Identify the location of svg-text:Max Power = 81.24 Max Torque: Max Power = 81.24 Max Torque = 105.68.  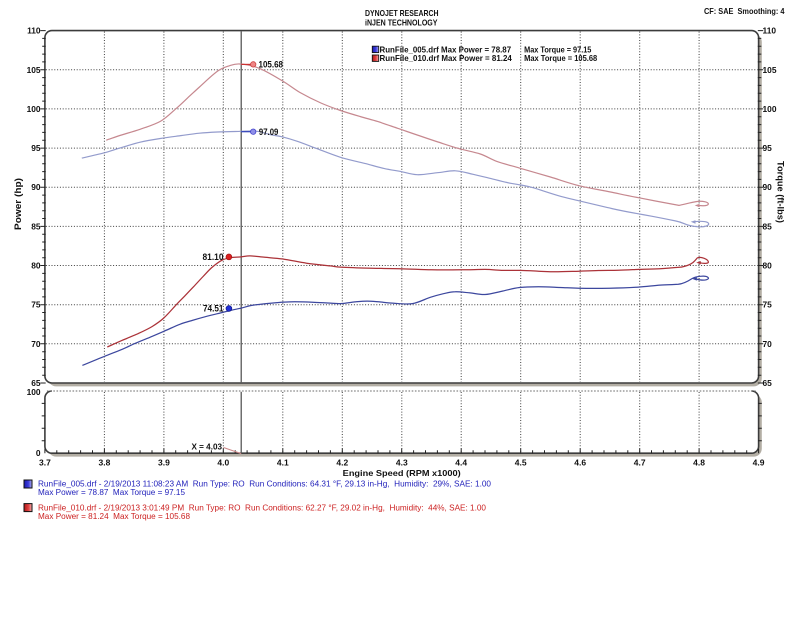
(114, 516).